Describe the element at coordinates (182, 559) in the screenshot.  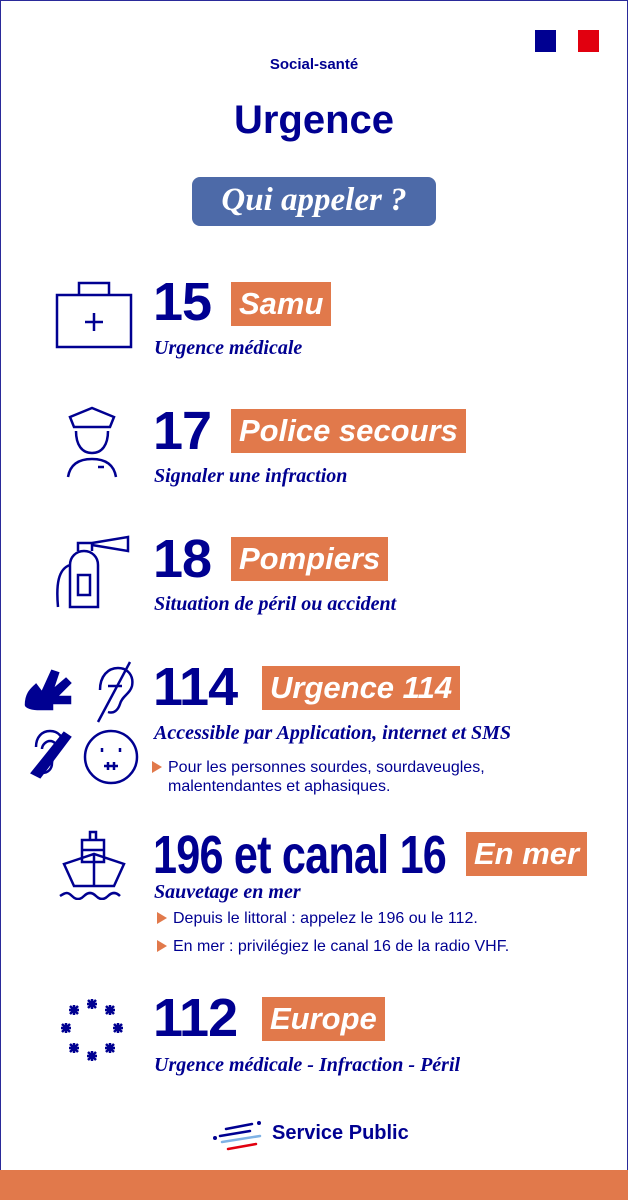
I see `number-18: 18` at that location.